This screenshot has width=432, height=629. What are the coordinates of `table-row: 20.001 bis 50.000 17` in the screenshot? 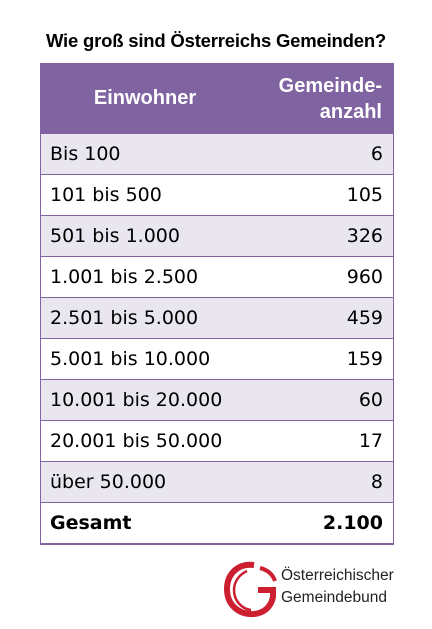 It's located at (217, 441).